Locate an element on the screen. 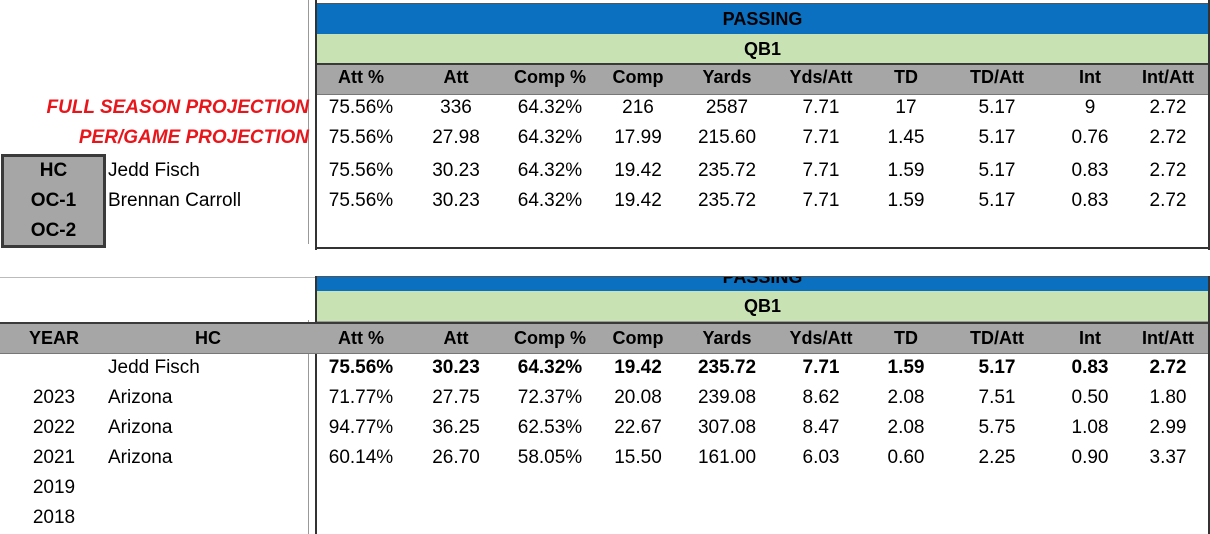 The width and height of the screenshot is (1210, 534). top-col-header: Yds/Att is located at coordinates (821, 77).